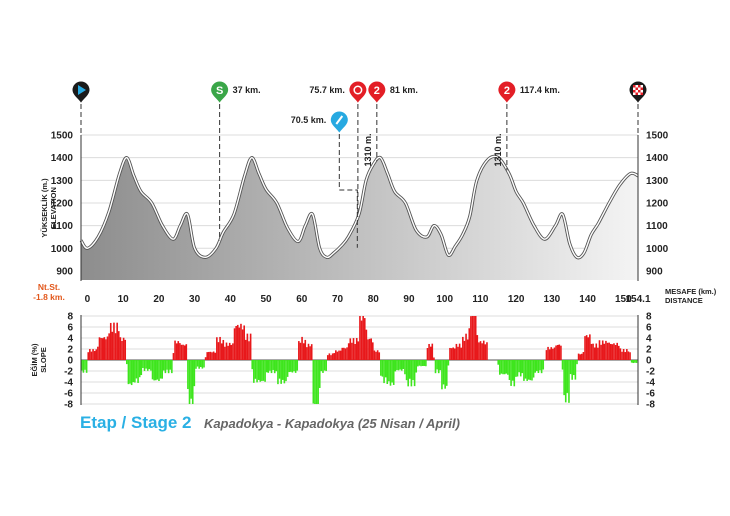 The width and height of the screenshot is (730, 516). Describe the element at coordinates (516, 299) in the screenshot. I see `elevation-x-tick: 120` at that location.